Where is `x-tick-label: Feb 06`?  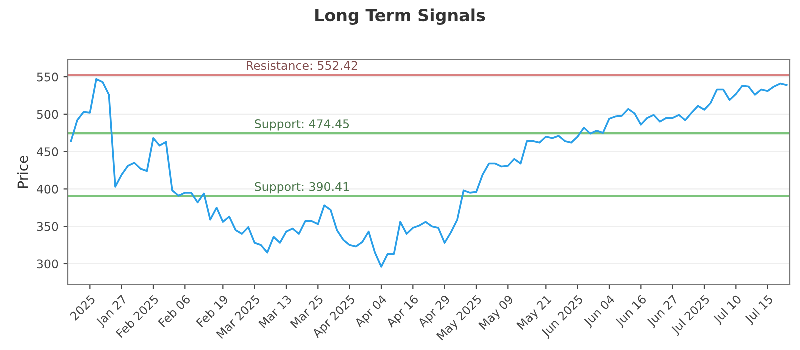
x-tick-label: Feb 06 is located at coordinates (175, 311).